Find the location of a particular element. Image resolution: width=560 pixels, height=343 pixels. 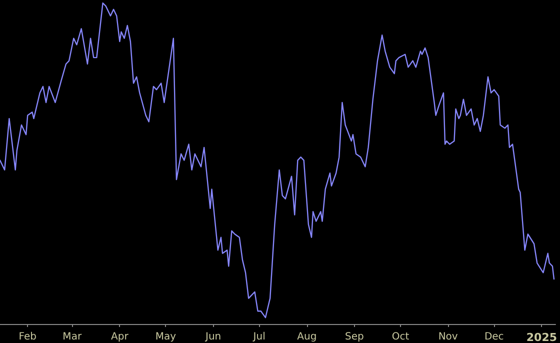

x-tick-label: Feb is located at coordinates (27, 337).